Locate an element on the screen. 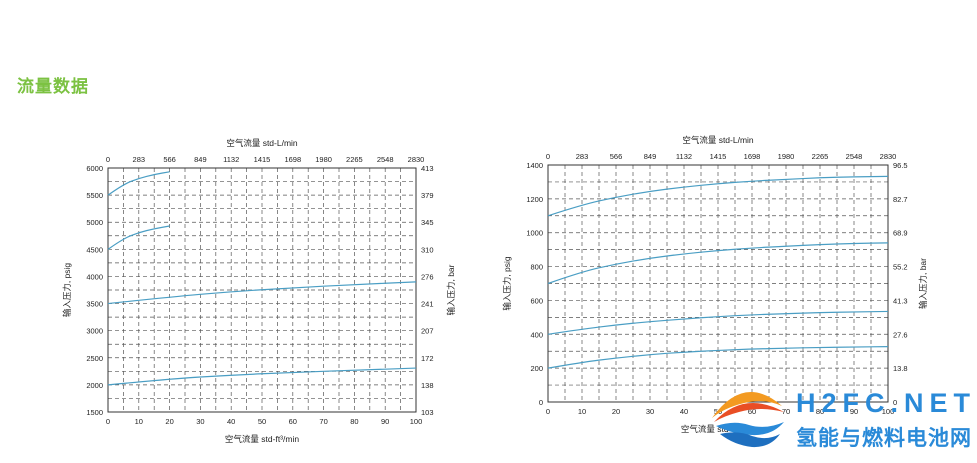  y2-tick-label: 41.3 is located at coordinates (900, 300).